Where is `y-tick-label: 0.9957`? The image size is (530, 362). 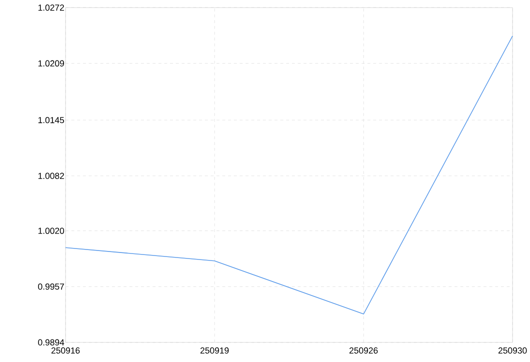 y-tick-label: 0.9957 is located at coordinates (51, 287).